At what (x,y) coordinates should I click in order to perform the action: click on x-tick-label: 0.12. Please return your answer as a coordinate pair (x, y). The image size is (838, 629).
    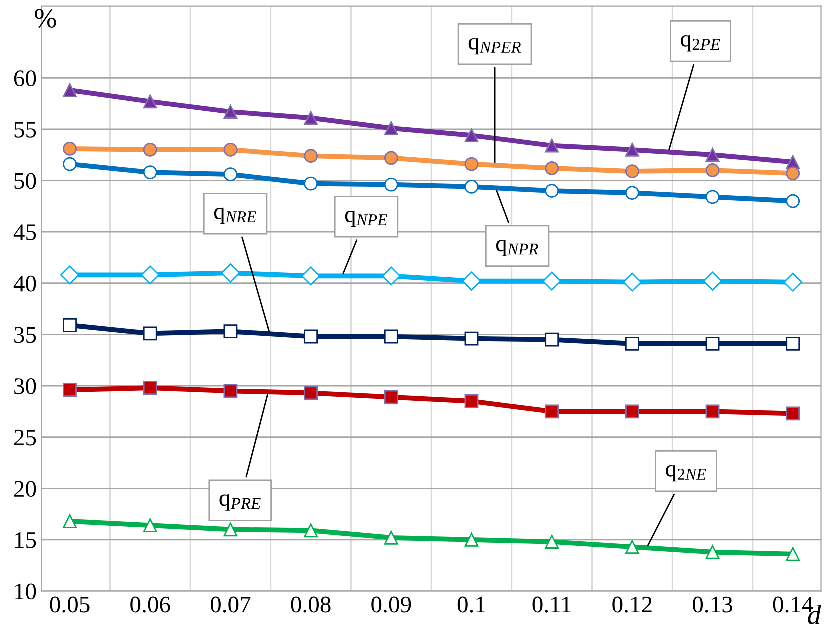
    Looking at the image, I should click on (632, 604).